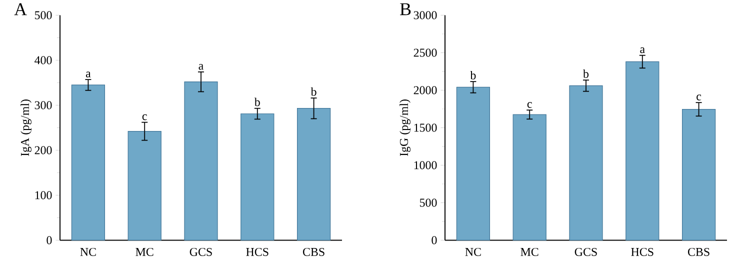 This screenshot has height=264, width=729. Describe the element at coordinates (425, 165) in the screenshot. I see `y-tick-label: 1000` at that location.